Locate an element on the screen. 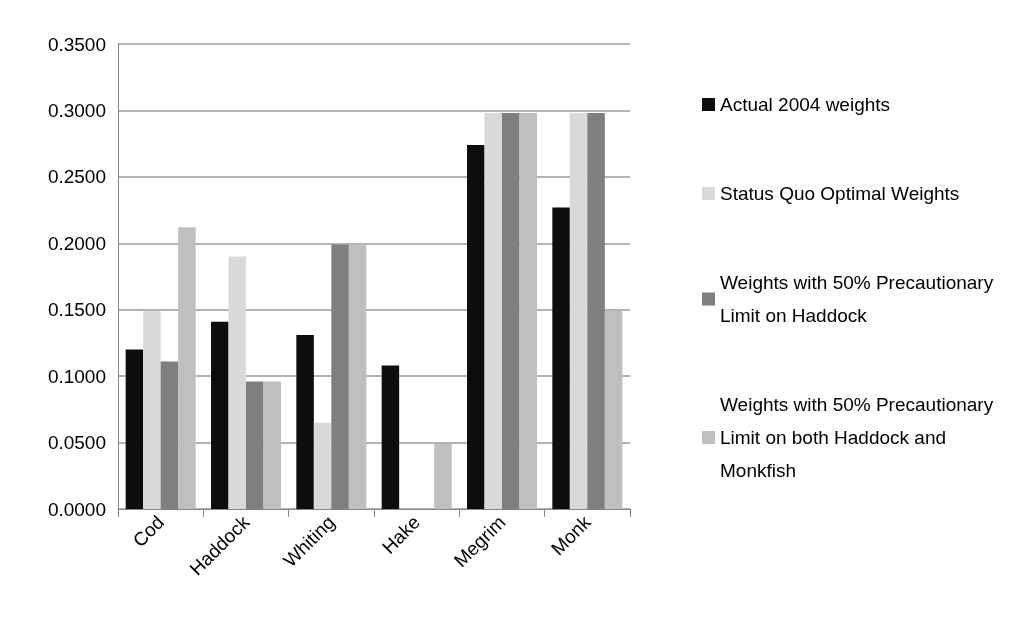 This screenshot has height=624, width=1021. legend-label: Weights with 50% Precautionary Limit on both Haddock and Monkfish is located at coordinates (859, 437).